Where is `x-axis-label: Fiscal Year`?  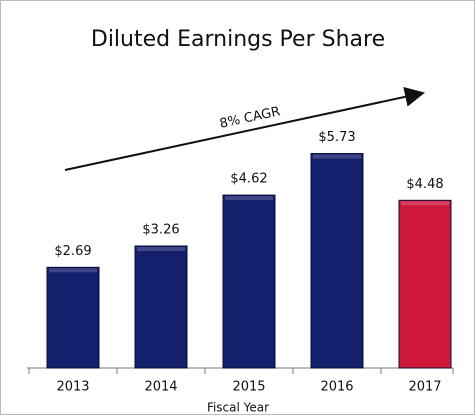 x-axis-label: Fiscal Year is located at coordinates (238, 408).